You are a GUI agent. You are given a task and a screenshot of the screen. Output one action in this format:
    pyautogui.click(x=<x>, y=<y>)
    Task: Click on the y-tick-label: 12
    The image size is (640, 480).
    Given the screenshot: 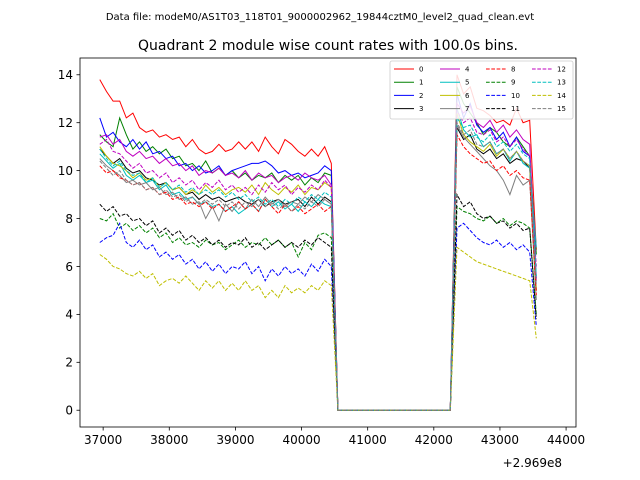 What is the action you would take?
    pyautogui.click(x=65, y=123)
    